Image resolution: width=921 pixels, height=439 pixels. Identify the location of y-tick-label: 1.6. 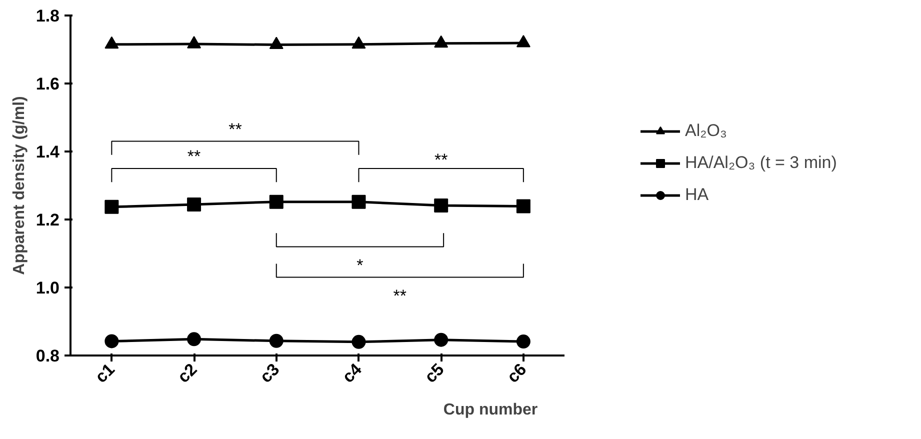
(48, 84).